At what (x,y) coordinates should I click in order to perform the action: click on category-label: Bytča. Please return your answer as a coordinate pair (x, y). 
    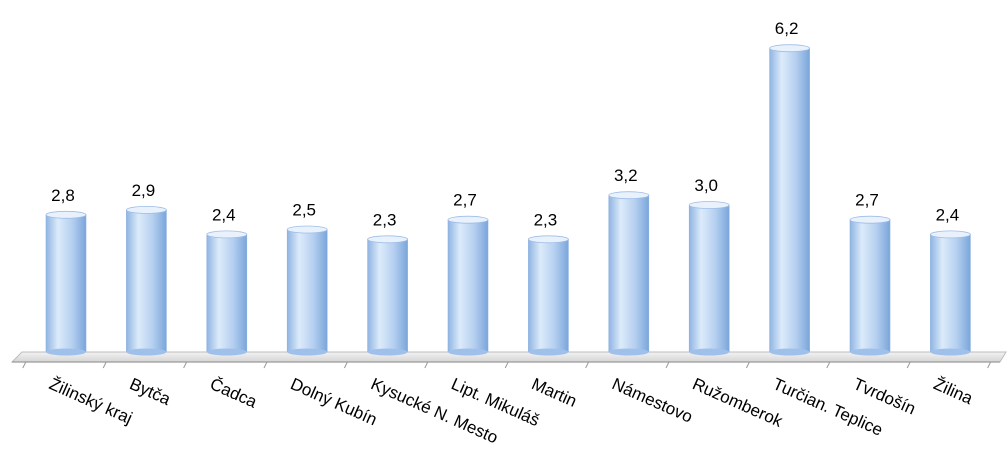
    Looking at the image, I should click on (150, 391).